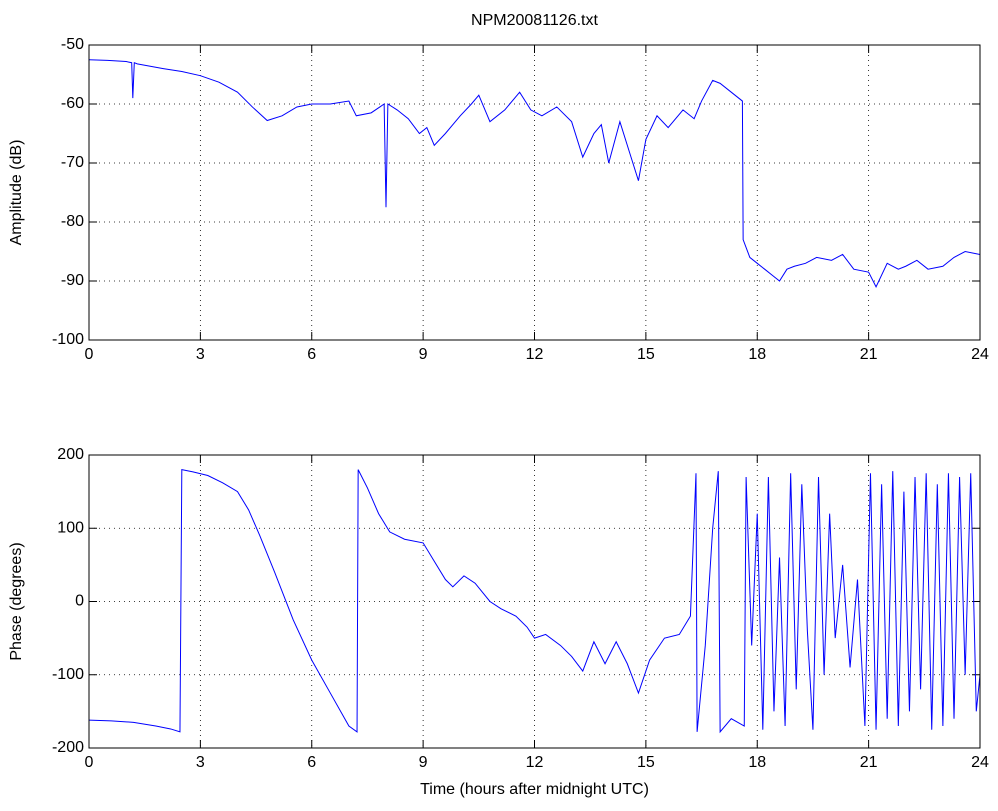 The height and width of the screenshot is (811, 998). Describe the element at coordinates (72, 44) in the screenshot. I see `y-tick-label: -50` at that location.